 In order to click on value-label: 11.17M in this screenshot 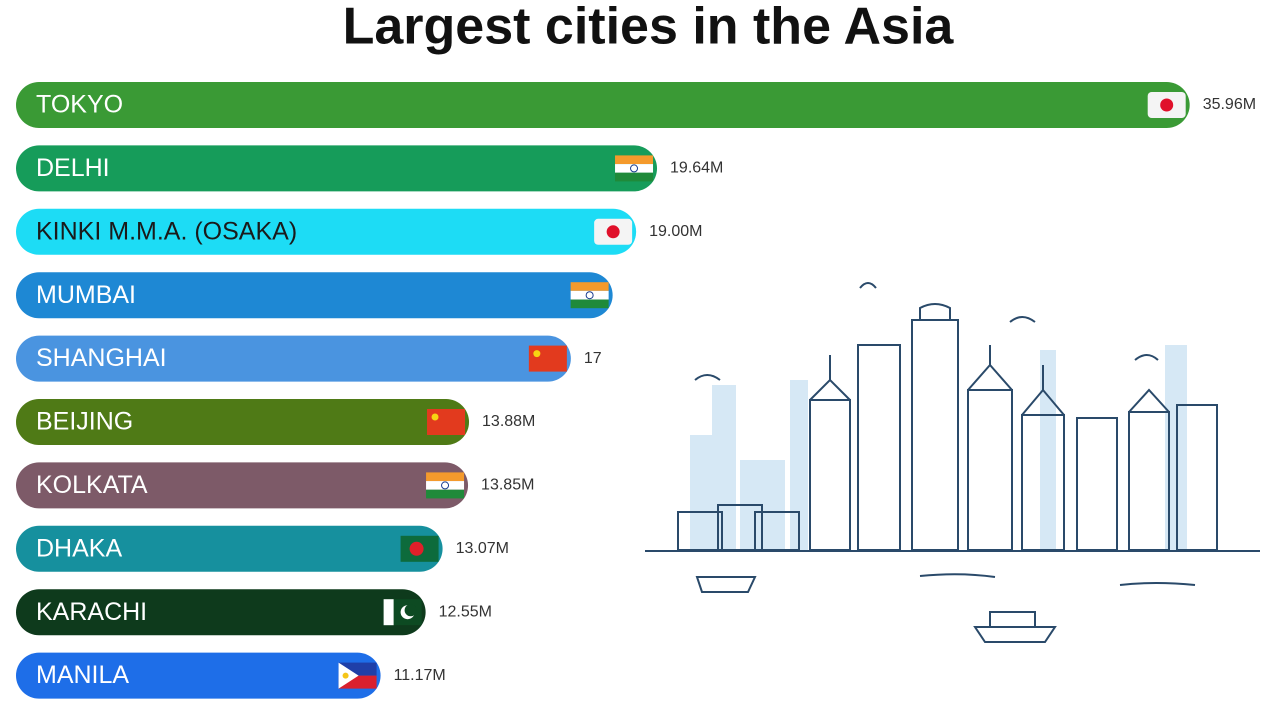, I will do `click(420, 675)`.